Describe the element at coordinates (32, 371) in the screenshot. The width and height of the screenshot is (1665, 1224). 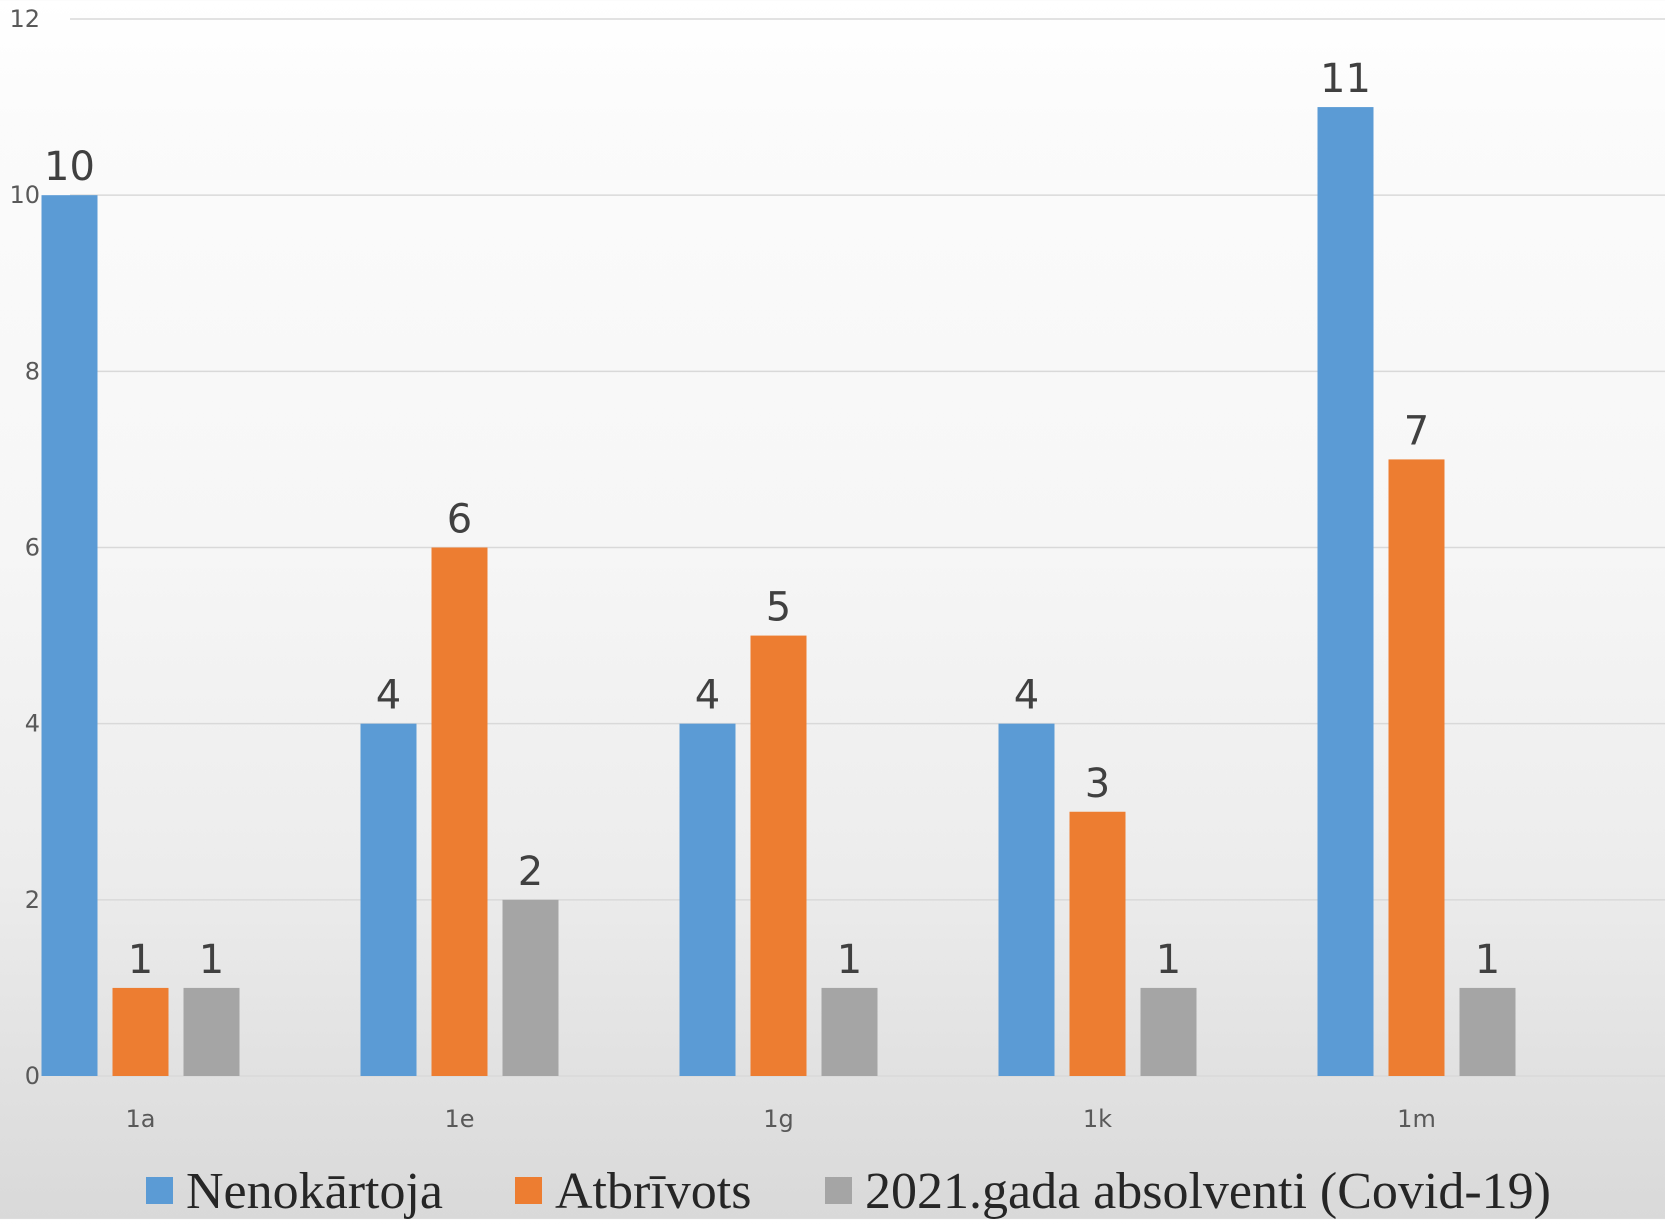
I see `y-tick-label: 8` at that location.